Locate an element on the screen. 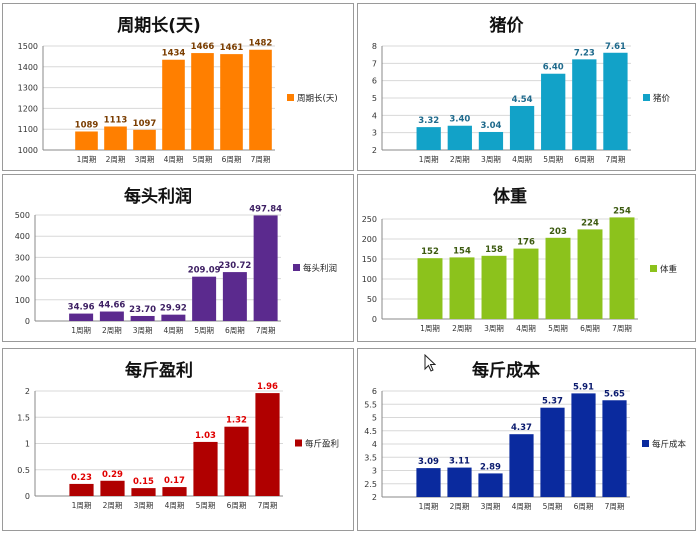 The width and height of the screenshot is (700, 534). data-label: 29.92 is located at coordinates (173, 309).